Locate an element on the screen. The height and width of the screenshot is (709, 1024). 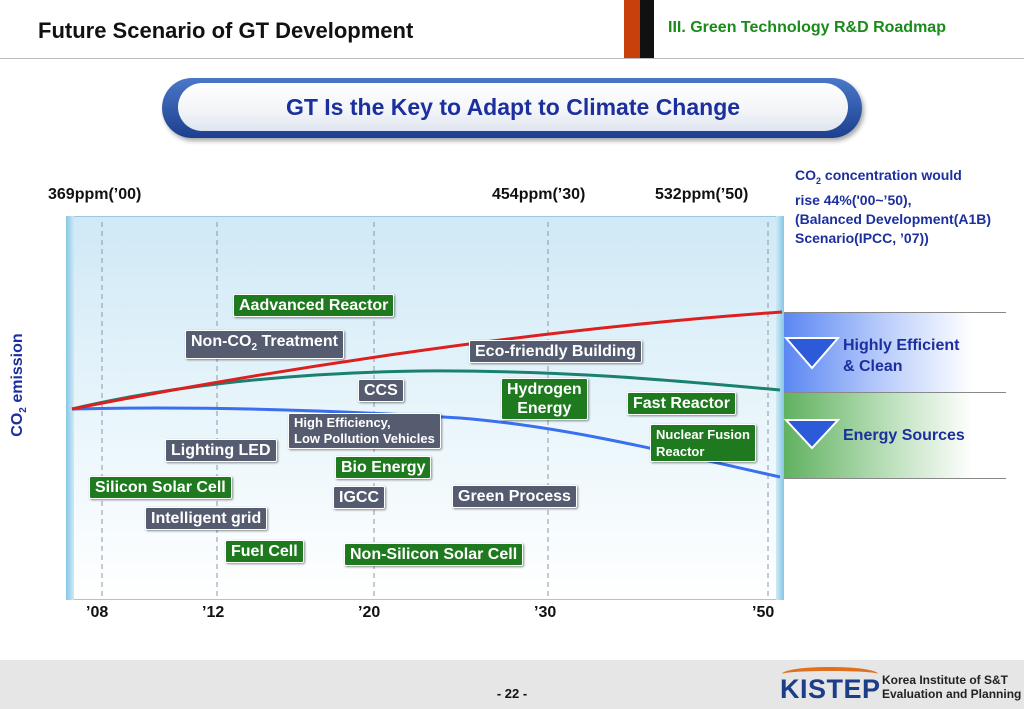
band-divider-top is located at coordinates (894, 312).